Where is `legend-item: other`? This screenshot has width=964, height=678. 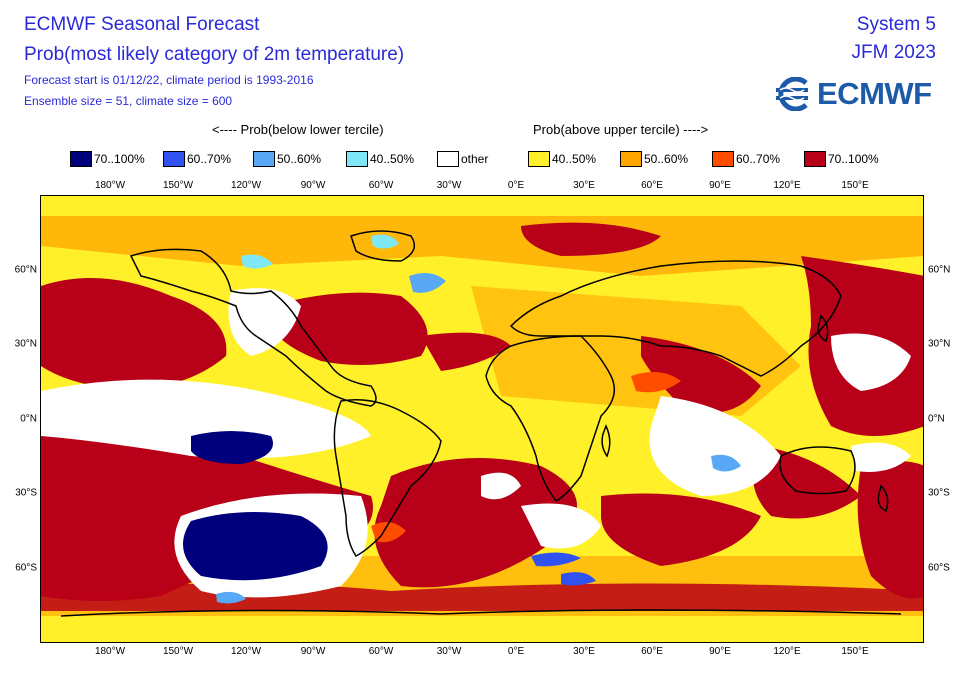
legend-item: other is located at coordinates (462, 159).